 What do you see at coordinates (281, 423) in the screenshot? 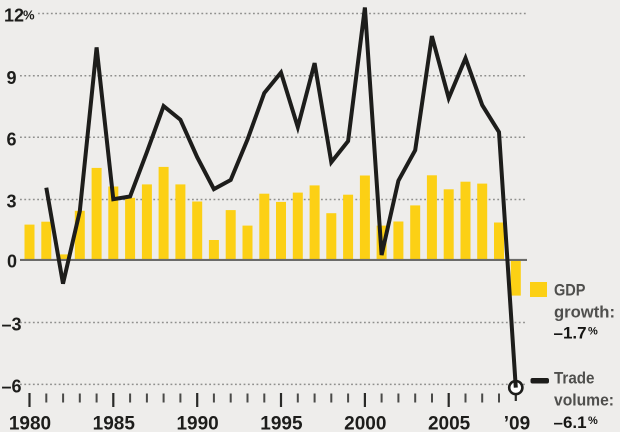
I see `svg-text: 1995` at bounding box center [281, 423].